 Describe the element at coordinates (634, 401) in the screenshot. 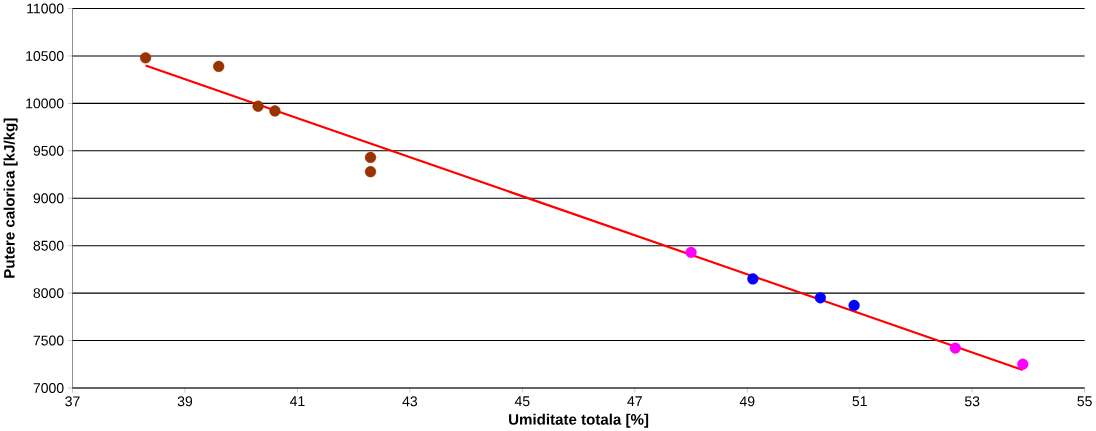

I see `x-tick-label: 47` at that location.